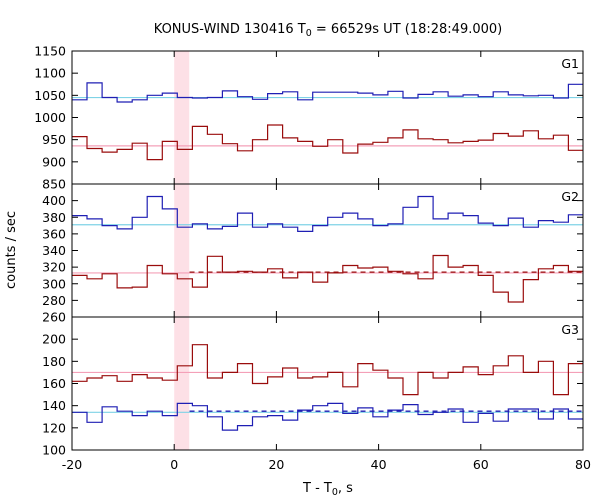 Image resolution: width=600 pixels, height=500 pixels. I want to click on x-tick-label: 80, so click(583, 464).